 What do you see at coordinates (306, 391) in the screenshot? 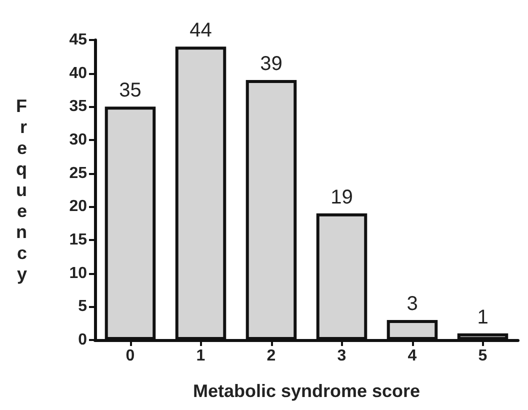
I see `x-axis-title: Metabolic syndrome score` at bounding box center [306, 391].